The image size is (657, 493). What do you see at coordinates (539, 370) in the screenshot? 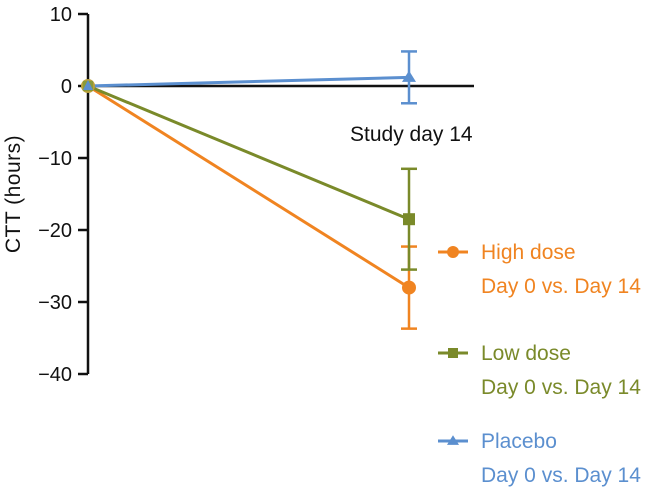
I see `legend-item-low: Low dose Day 0 vs. Day 14` at bounding box center [539, 370].